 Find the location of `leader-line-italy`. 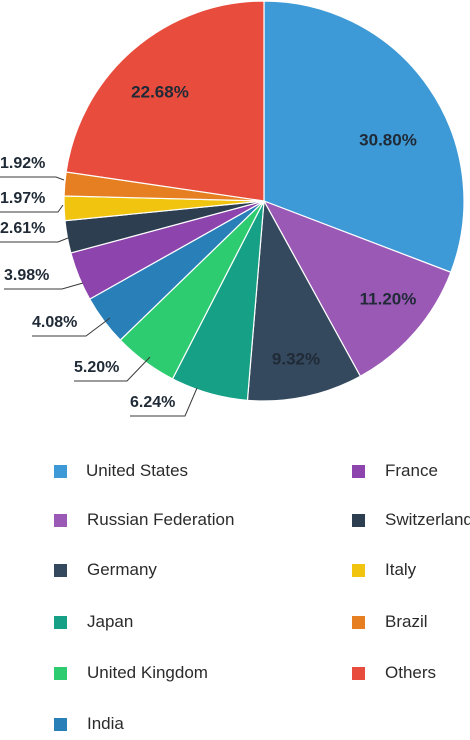

leader-line-italy is located at coordinates (32, 208).